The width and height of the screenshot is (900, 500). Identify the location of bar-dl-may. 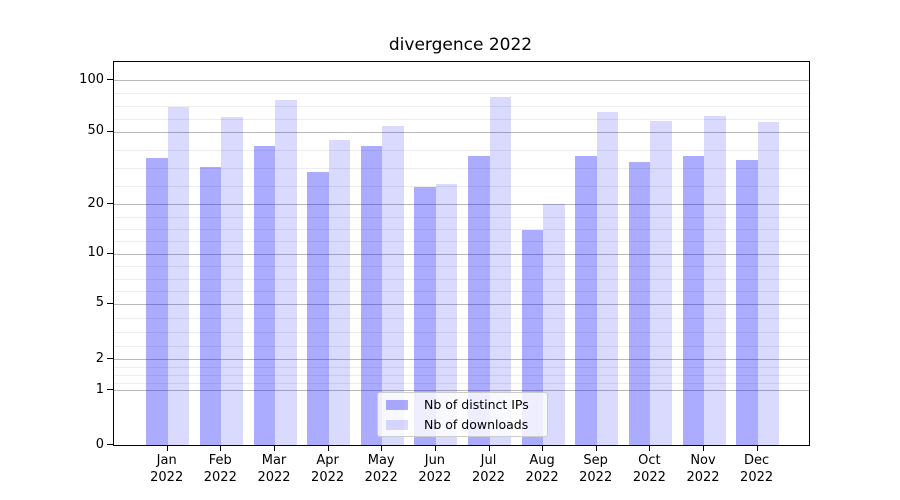
(393, 285).